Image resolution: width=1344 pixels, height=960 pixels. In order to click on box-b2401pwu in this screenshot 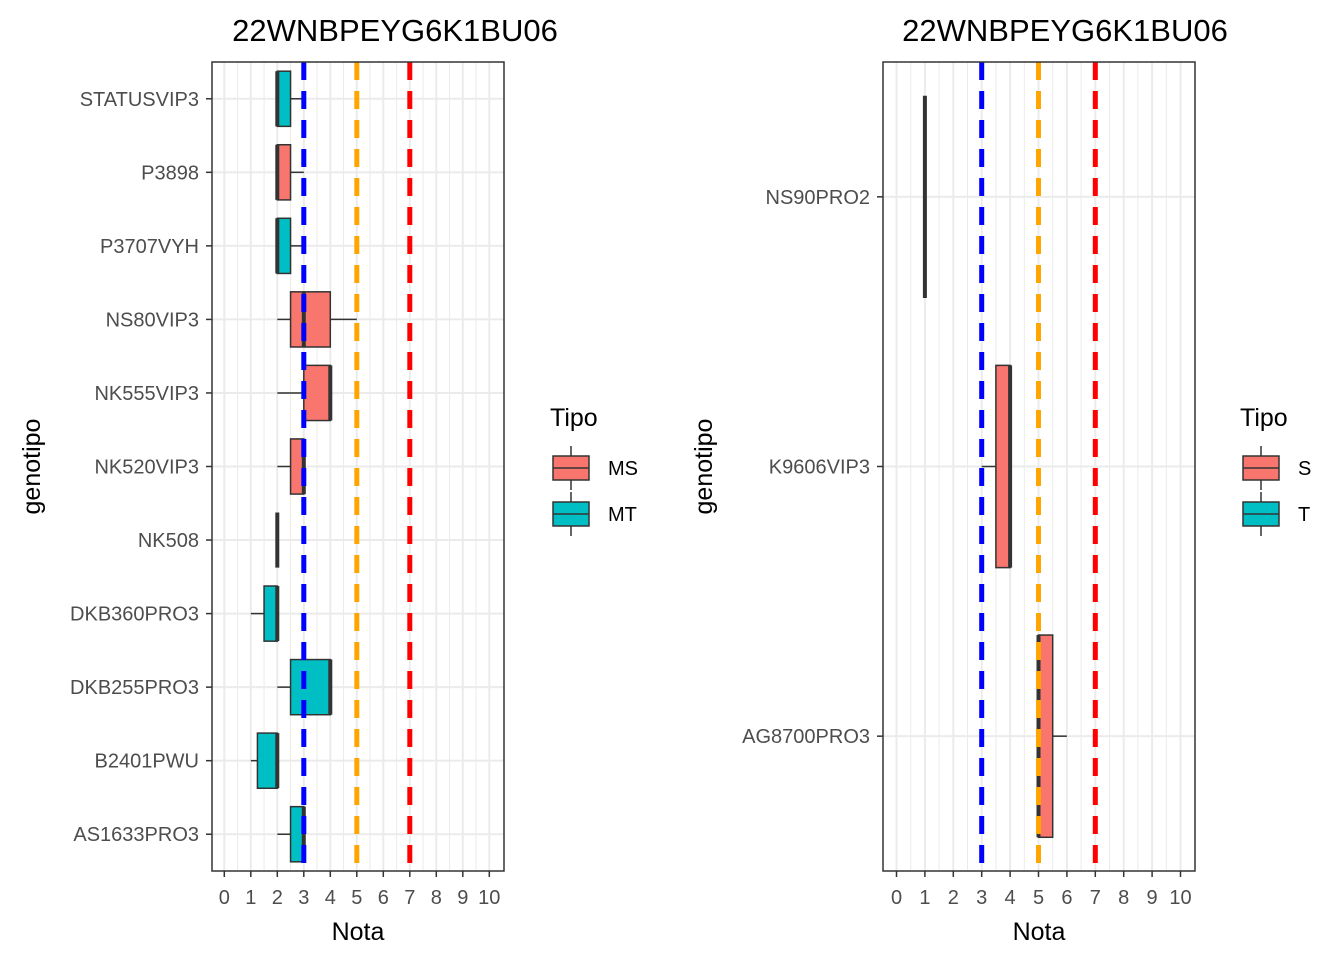, I will do `click(265, 761)`.